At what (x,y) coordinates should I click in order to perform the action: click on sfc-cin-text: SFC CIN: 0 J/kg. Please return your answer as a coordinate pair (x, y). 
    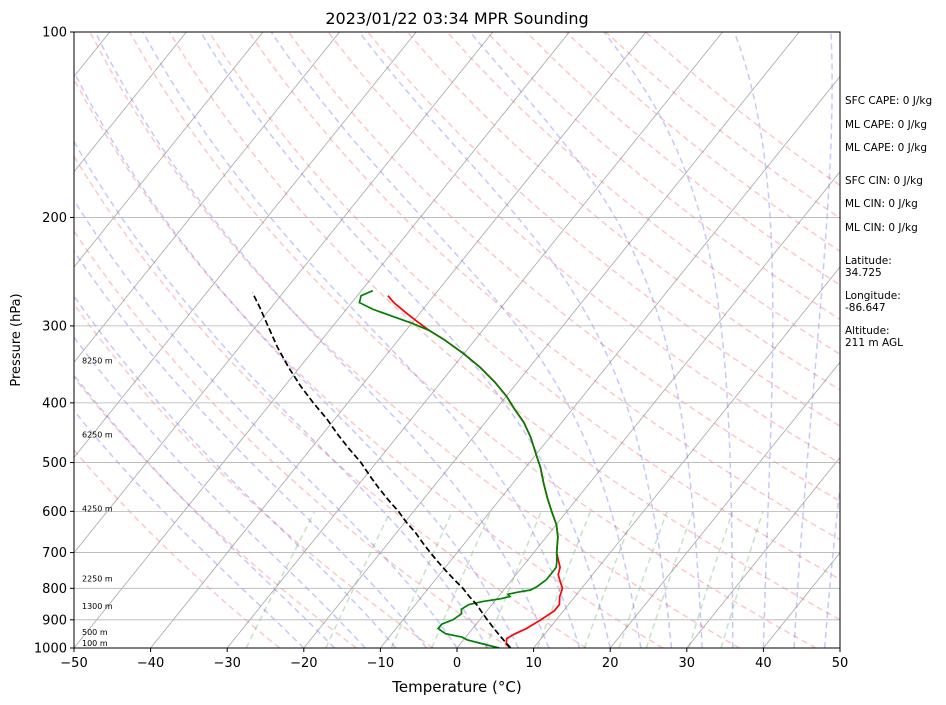
    Looking at the image, I should click on (884, 181).